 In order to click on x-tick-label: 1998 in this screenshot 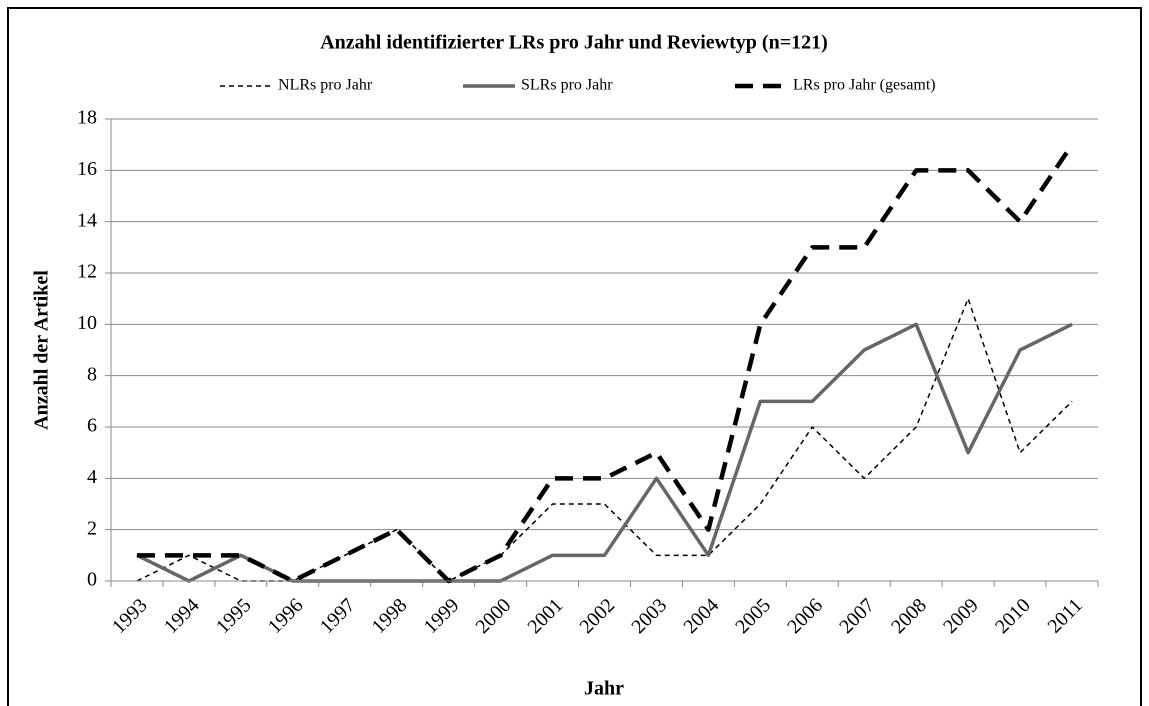, I will do `click(390, 616)`.